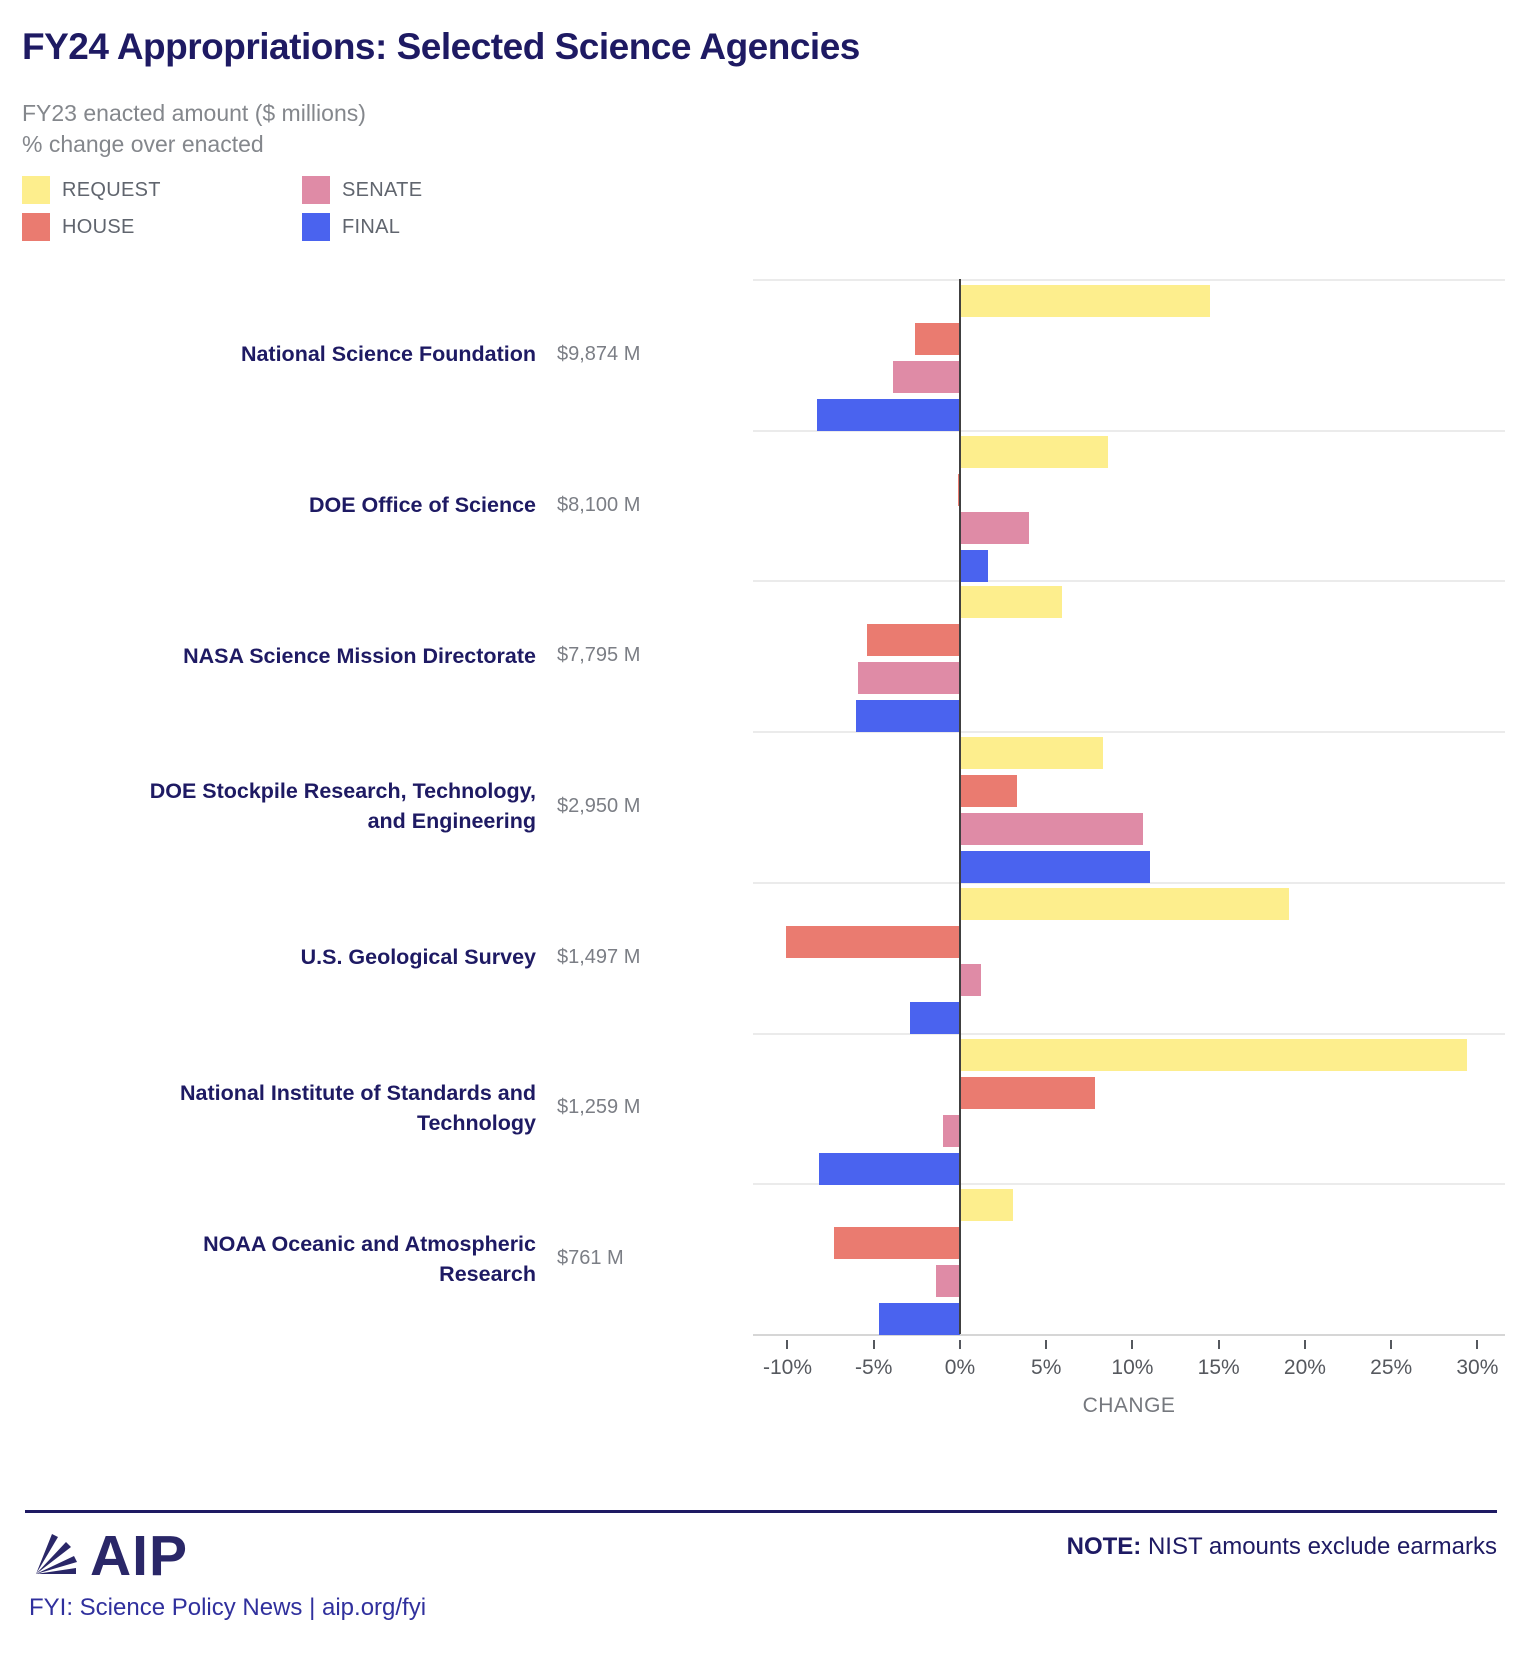 The image size is (1520, 1662). I want to click on agency-enacted-amount: $7,795 M, so click(599, 655).